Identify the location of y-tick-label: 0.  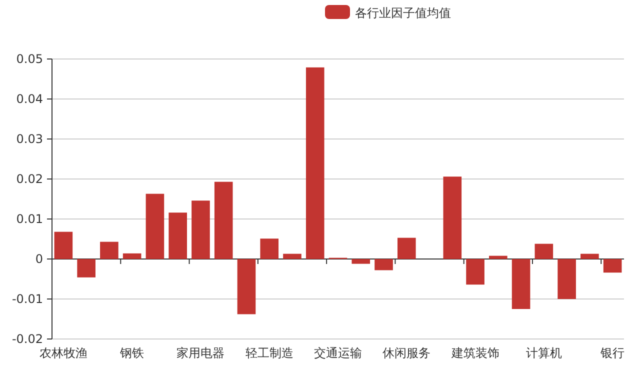
(39, 259).